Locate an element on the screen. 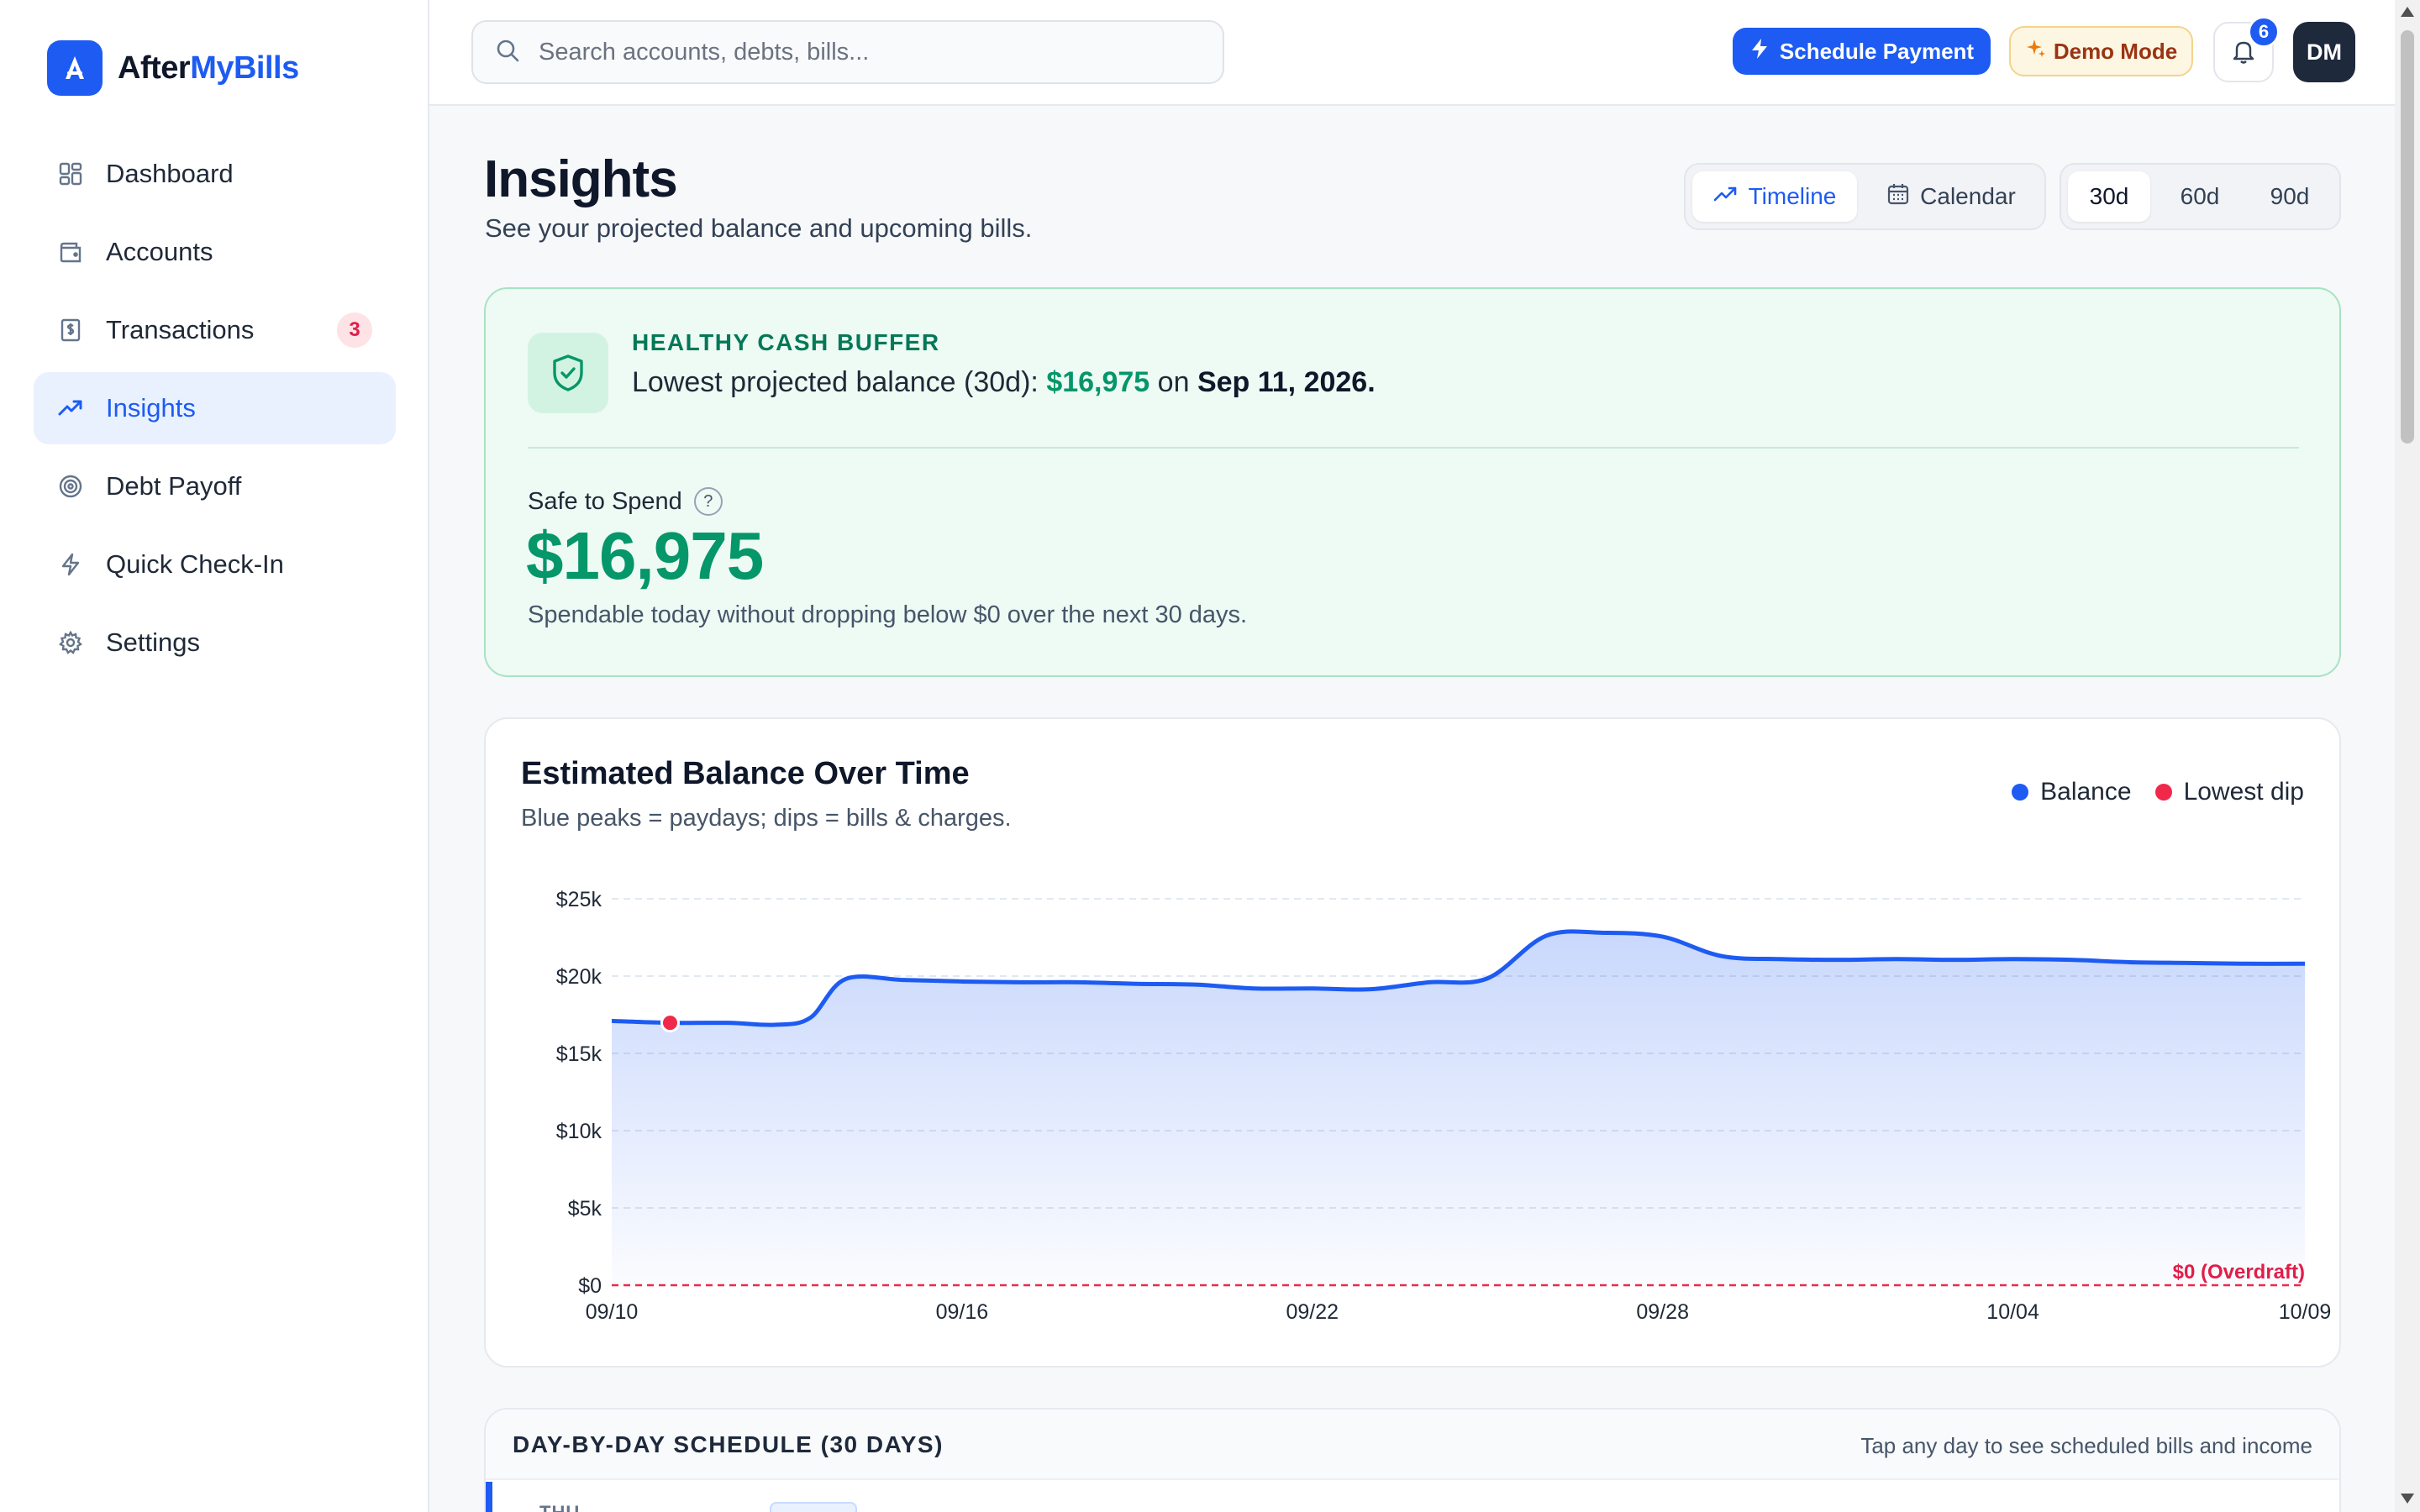 The width and height of the screenshot is (2420, 1512). sidebar-item-dashboard: Dashboard is located at coordinates (215, 174).